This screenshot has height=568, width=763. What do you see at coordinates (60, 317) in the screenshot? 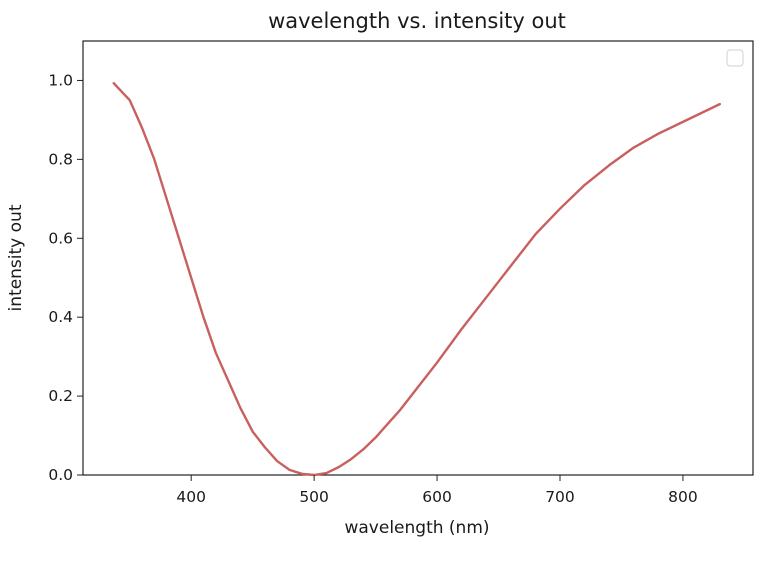
I see `y-tick-label: 0.4` at bounding box center [60, 317].